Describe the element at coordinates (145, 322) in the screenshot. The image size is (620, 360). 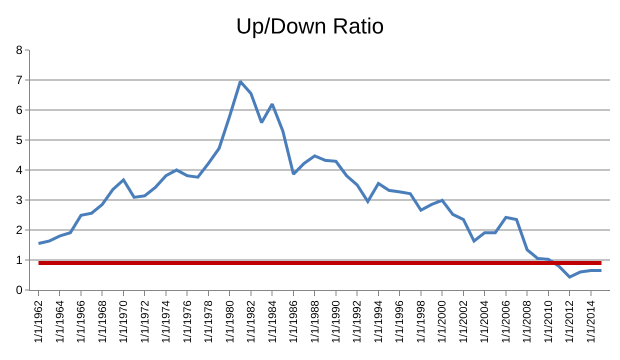
I see `x-tick-label: 1/1/1972` at that location.